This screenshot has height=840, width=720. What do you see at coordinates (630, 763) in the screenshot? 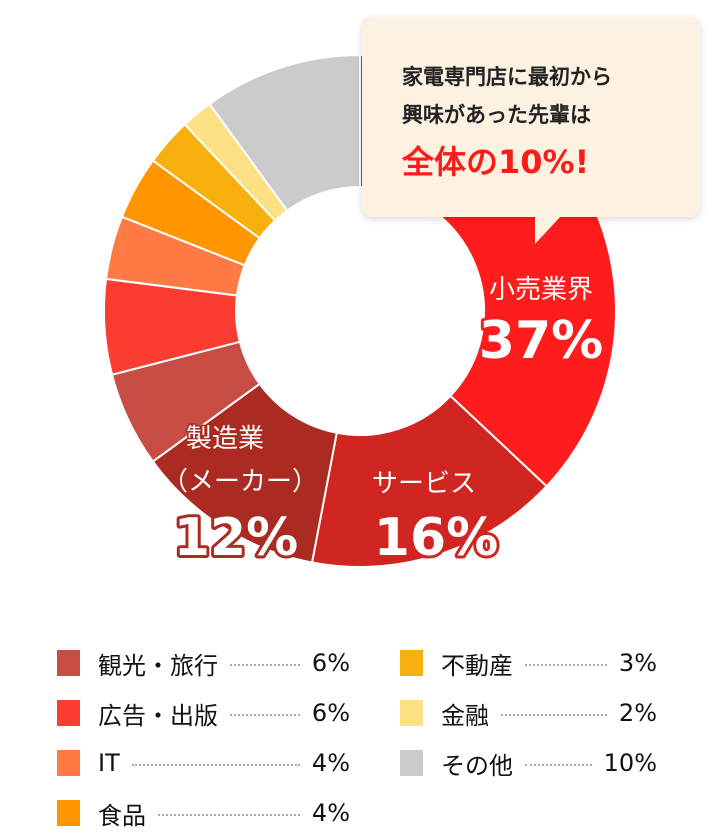
I see `legend-value: 10%` at bounding box center [630, 763].